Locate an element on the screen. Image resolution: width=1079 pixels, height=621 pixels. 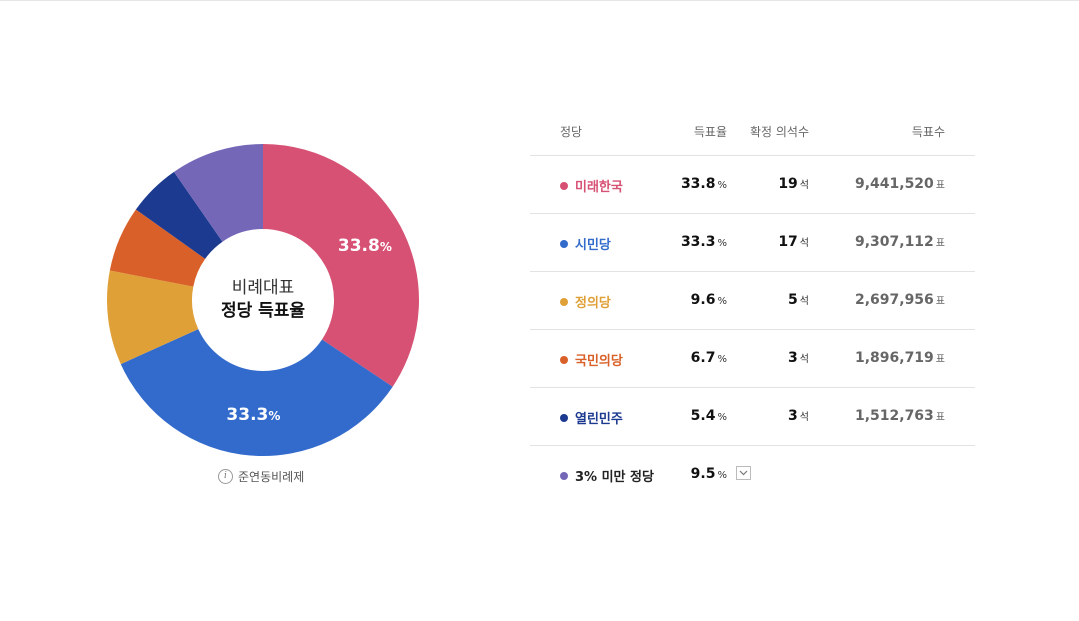
votes-value: 9,307,112 is located at coordinates (894, 242).